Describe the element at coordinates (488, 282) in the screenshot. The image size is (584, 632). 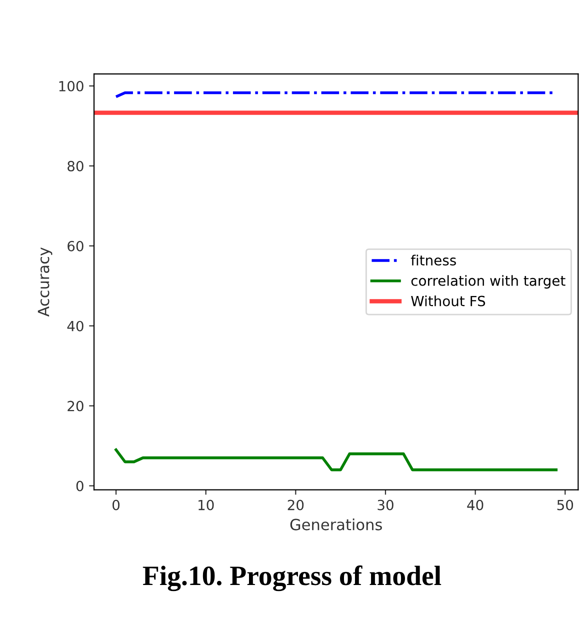
I see `legend-label: correlation with target` at that location.